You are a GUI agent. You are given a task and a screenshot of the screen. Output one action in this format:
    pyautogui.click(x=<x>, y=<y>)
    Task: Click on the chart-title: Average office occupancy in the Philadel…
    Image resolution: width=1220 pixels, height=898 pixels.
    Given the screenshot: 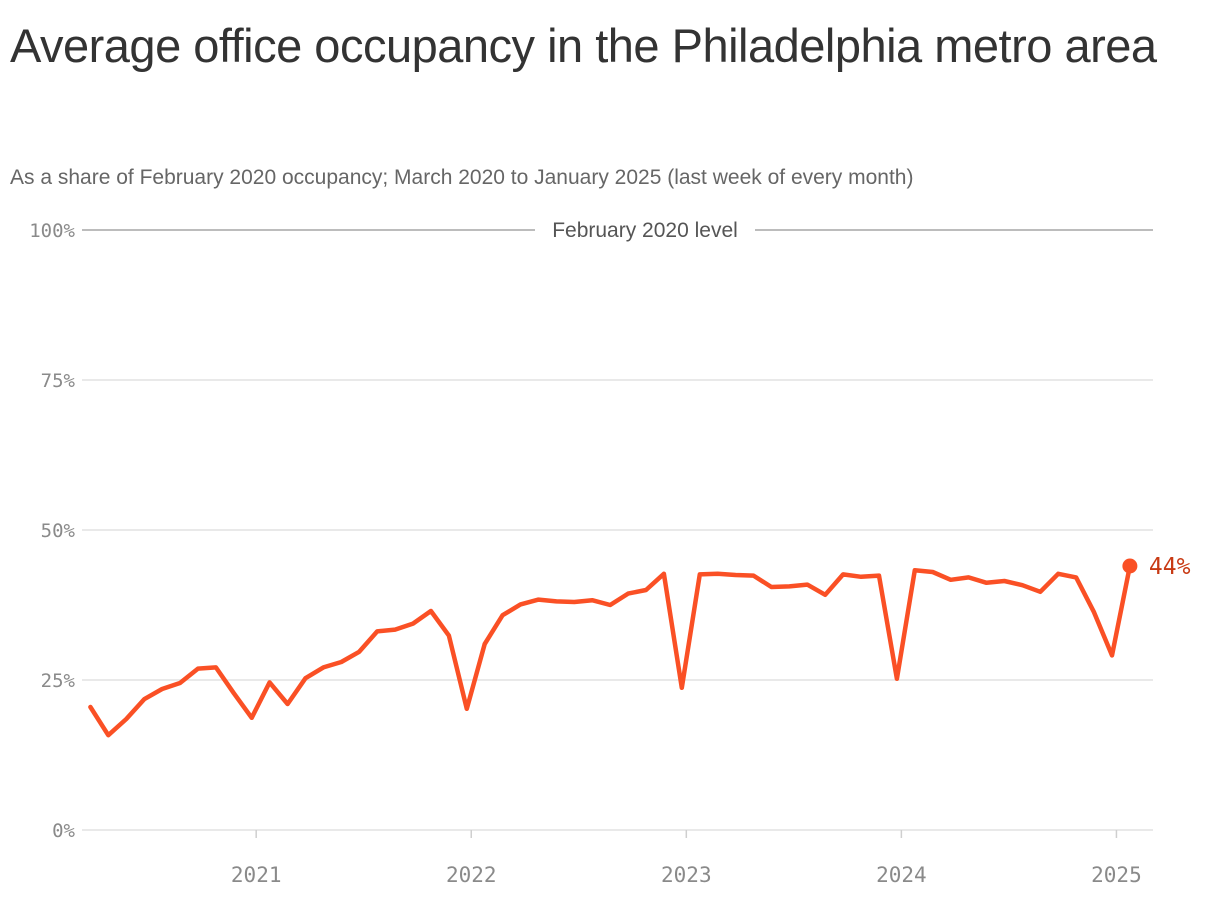 What is the action you would take?
    pyautogui.click(x=583, y=45)
    